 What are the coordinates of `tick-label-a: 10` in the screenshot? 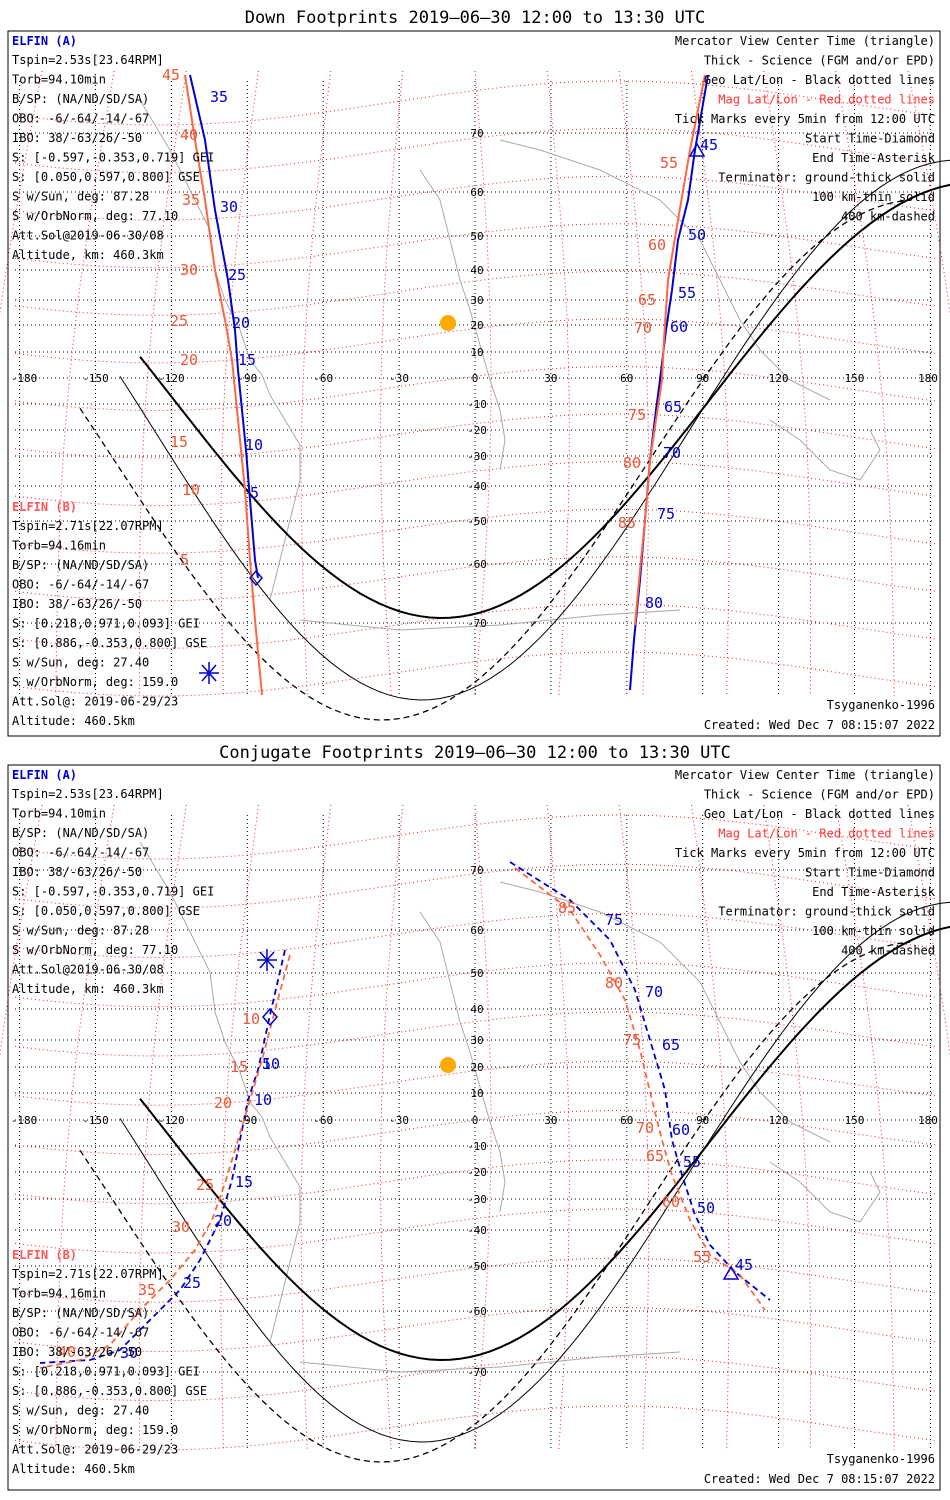 It's located at (263, 1100).